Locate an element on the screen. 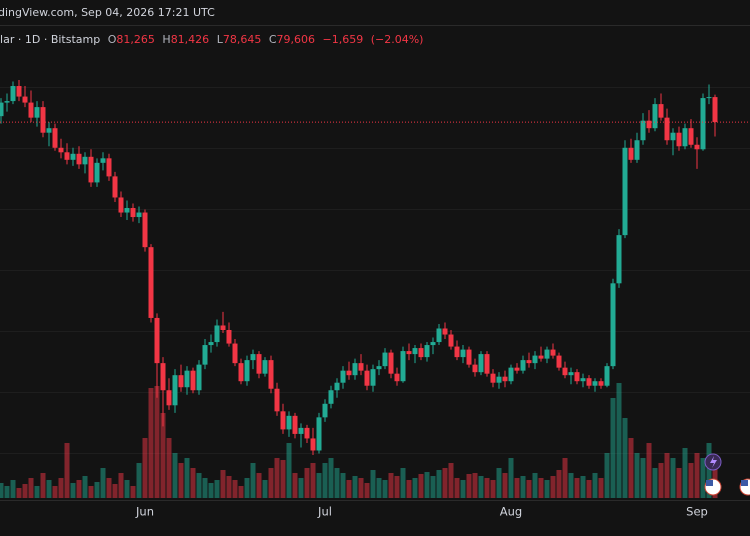 This screenshot has width=750, height=536. flag-canton is located at coordinates (744, 483).